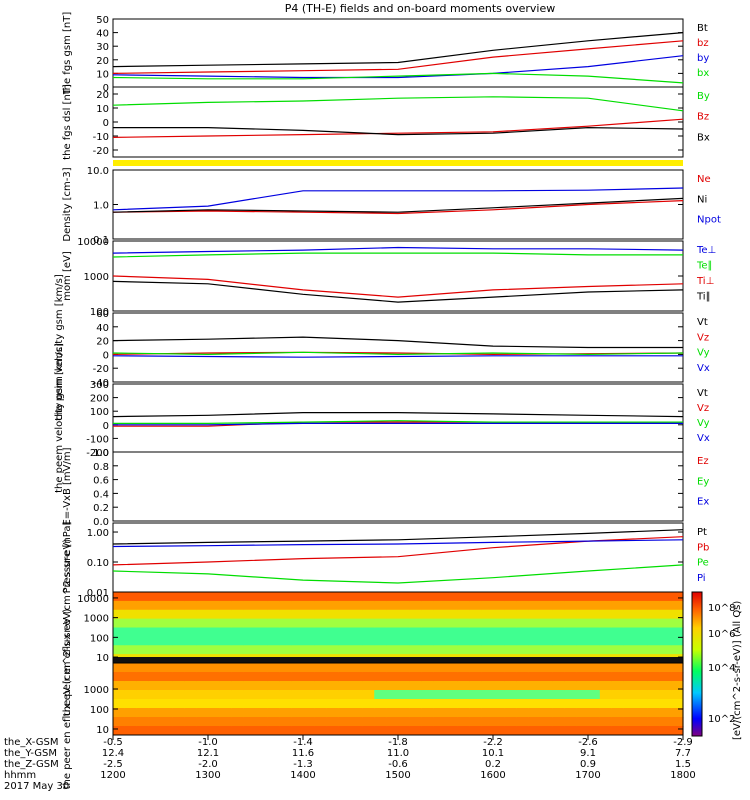 Image resolution: width=750 pixels, height=800 pixels. Describe the element at coordinates (106, 88) in the screenshot. I see `y-tick-label: 0` at that location.